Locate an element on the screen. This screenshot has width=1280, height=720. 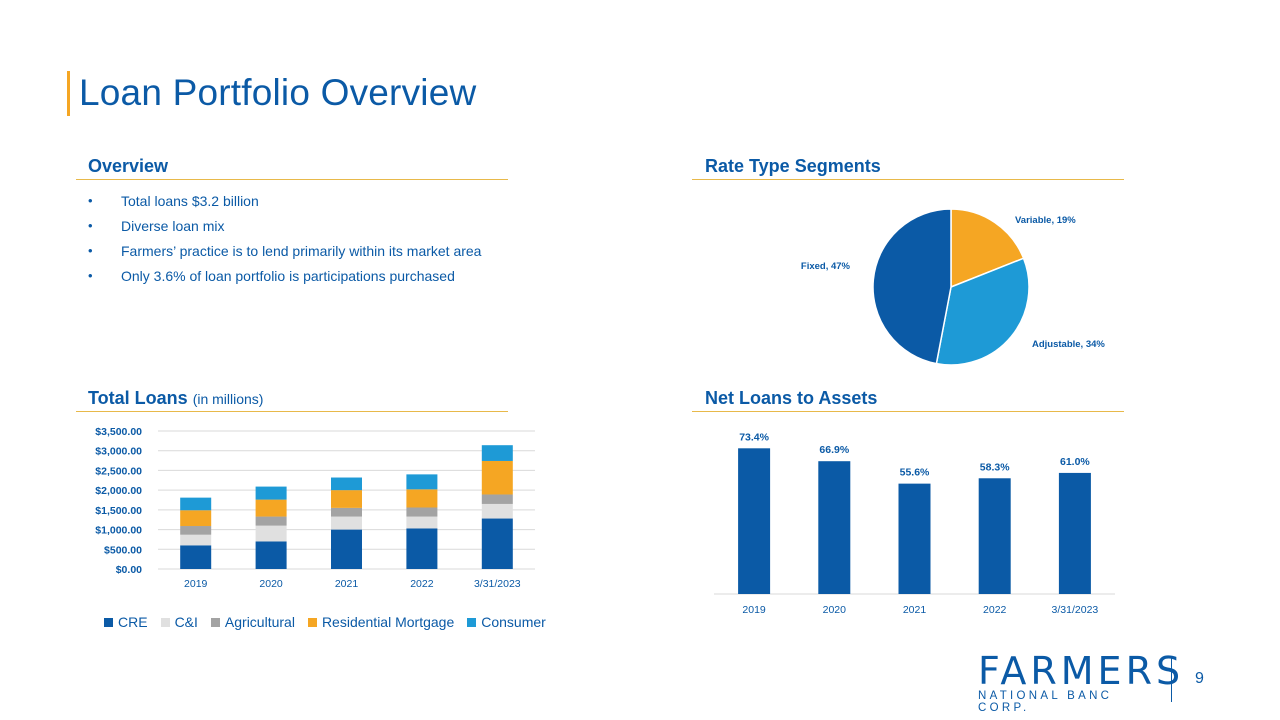
y-tick-label: $1,000.00 is located at coordinates (118, 531).